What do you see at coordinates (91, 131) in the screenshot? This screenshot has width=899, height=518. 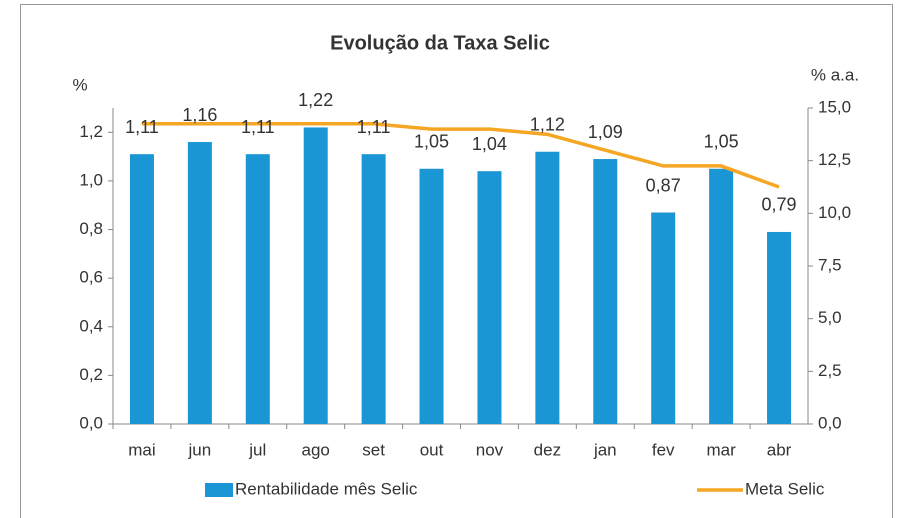 I see `y-tick-label: 1,2` at bounding box center [91, 131].